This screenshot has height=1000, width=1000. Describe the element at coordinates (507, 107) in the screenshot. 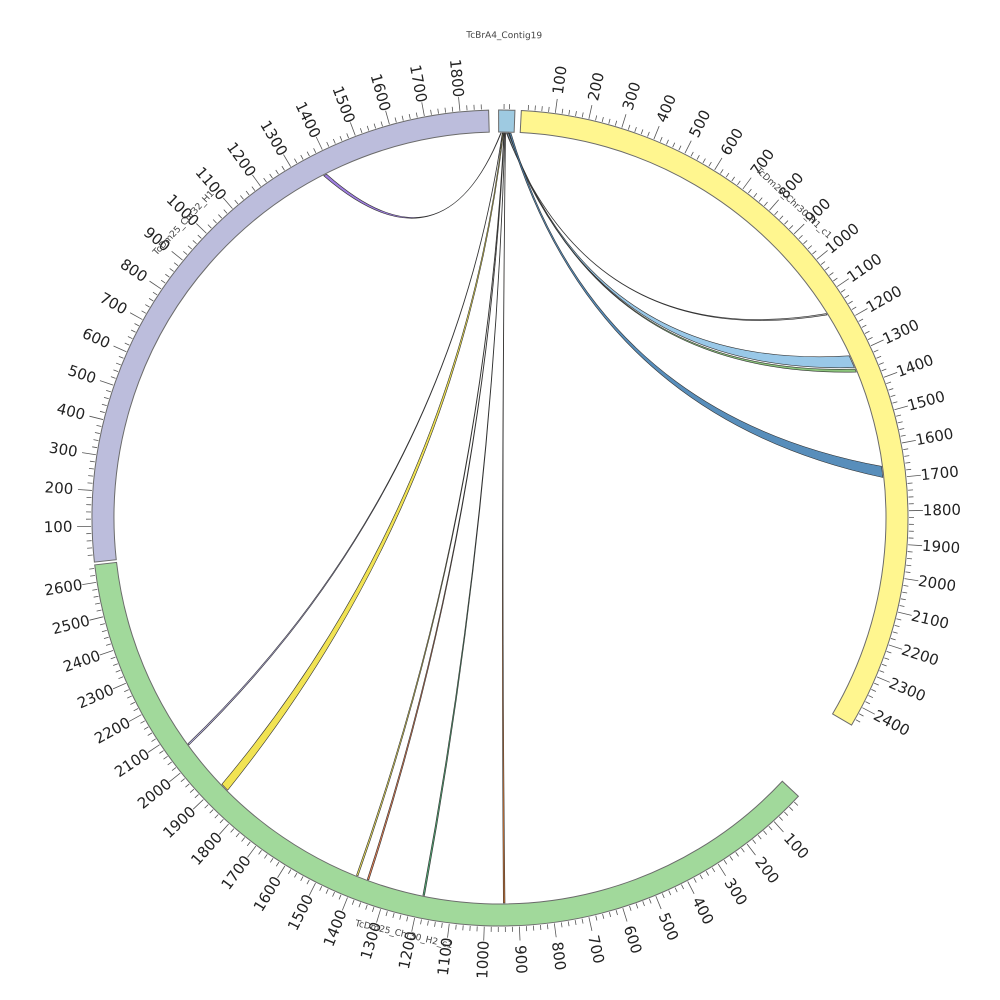

I see `ticks-contig19` at that location.